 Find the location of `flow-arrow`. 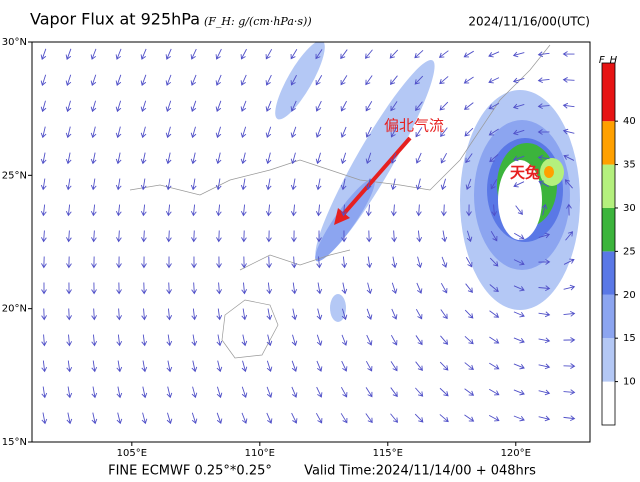

flow-arrow is located at coordinates (375, 178).